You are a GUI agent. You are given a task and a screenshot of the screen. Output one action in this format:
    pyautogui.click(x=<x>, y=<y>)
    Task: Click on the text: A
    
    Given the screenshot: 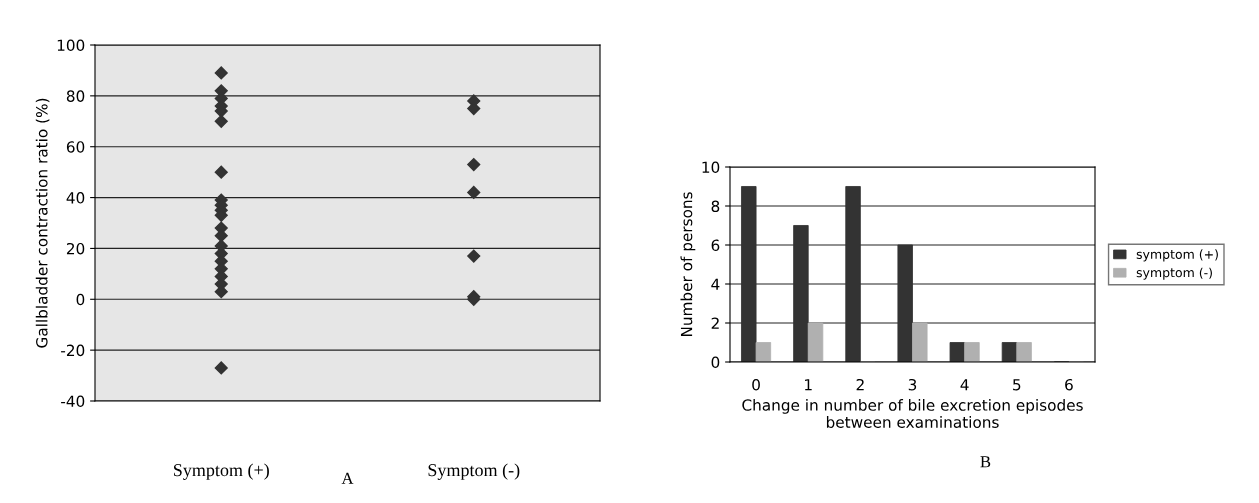 What is the action you would take?
    pyautogui.click(x=347, y=478)
    